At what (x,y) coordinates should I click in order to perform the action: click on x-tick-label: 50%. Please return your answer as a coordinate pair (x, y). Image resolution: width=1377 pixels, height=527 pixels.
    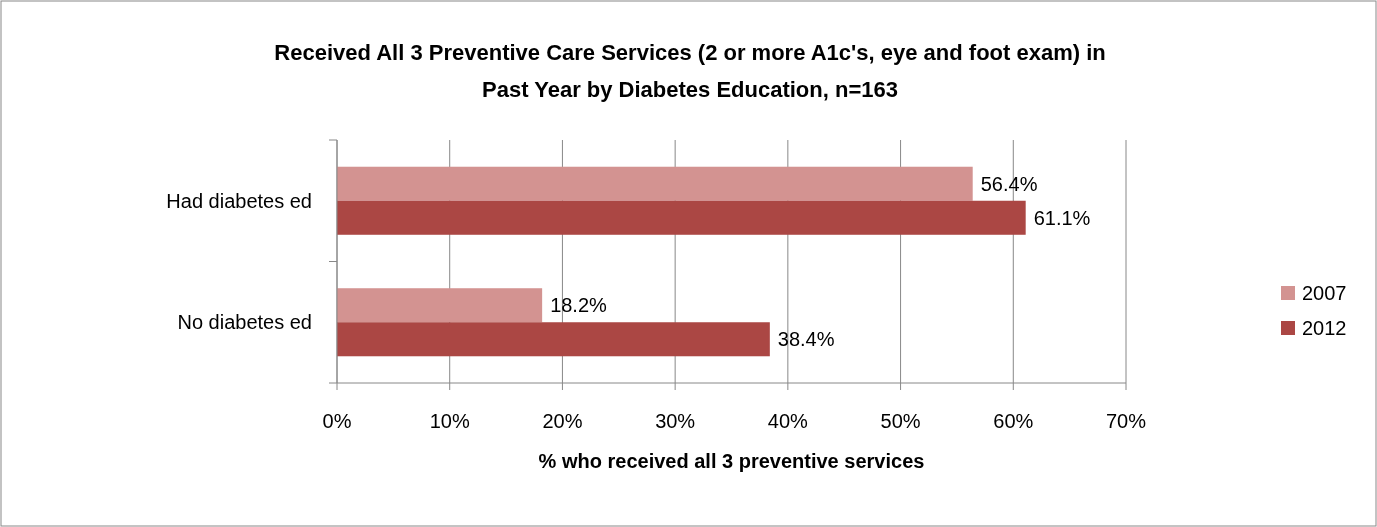
    Looking at the image, I should click on (900, 421).